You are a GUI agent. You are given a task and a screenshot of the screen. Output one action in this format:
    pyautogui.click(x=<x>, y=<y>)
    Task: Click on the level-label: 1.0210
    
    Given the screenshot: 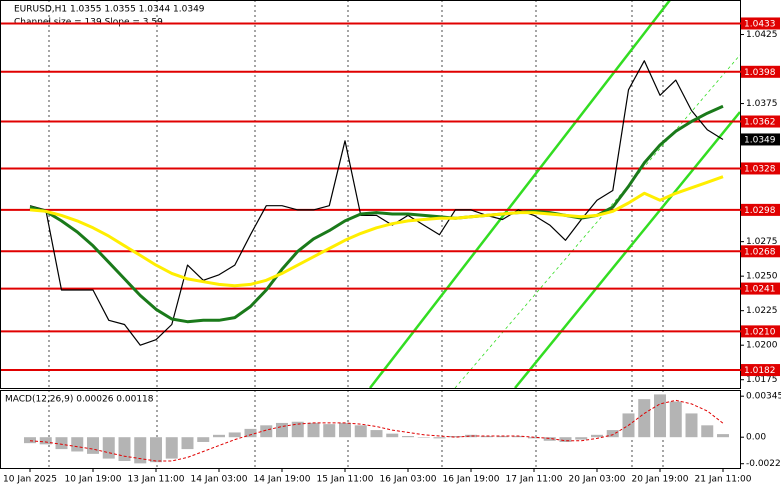 What is the action you would take?
    pyautogui.click(x=760, y=332)
    